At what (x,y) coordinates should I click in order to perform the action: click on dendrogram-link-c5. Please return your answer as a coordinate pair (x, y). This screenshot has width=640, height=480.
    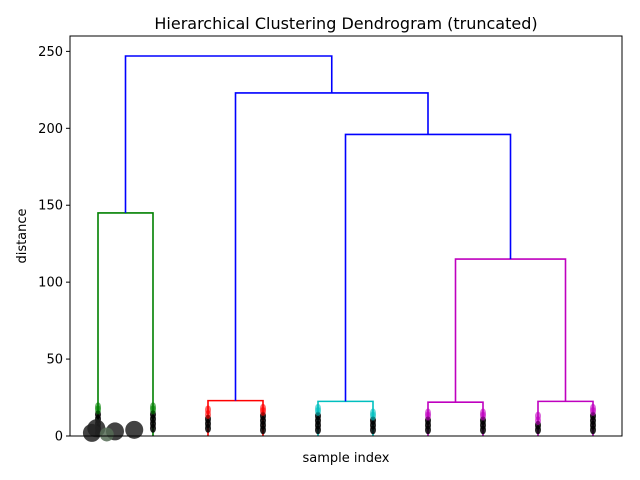
    Looking at the image, I should click on (510, 330).